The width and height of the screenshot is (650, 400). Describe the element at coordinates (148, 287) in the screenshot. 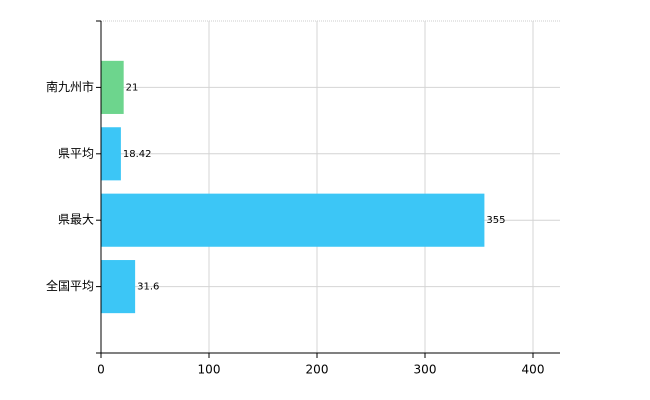

I see `value-label: 31.6` at that location.